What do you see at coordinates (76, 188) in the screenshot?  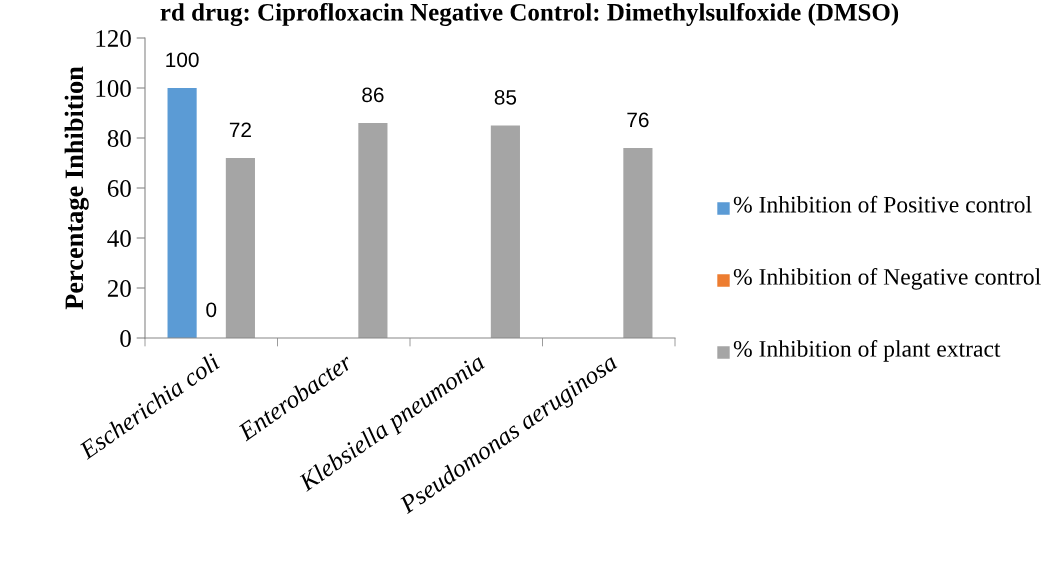 I see `y-axis-title: Percentage Inhibition` at bounding box center [76, 188].